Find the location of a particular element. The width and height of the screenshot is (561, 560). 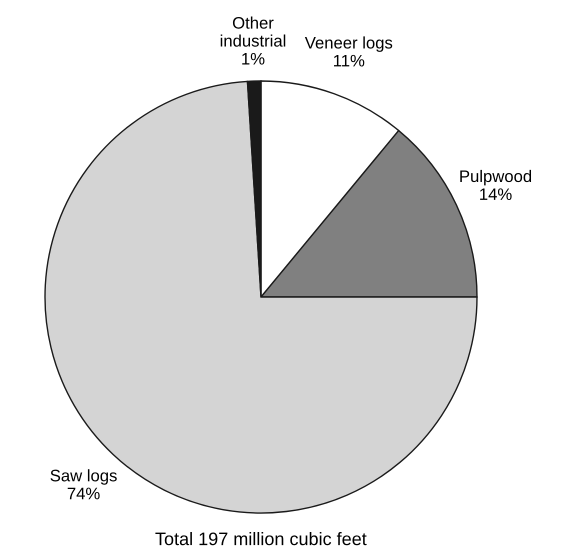

slice-label: Saw logs is located at coordinates (83, 477).